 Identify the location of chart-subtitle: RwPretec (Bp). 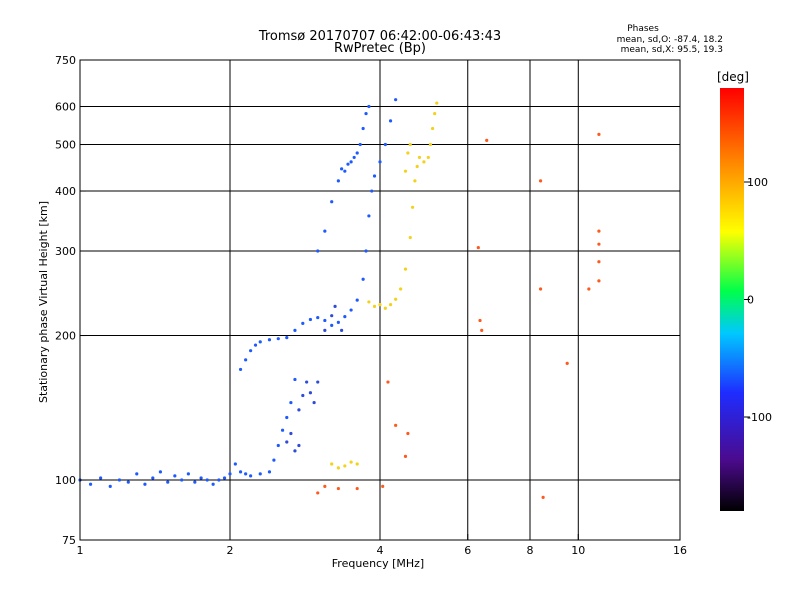
(380, 48).